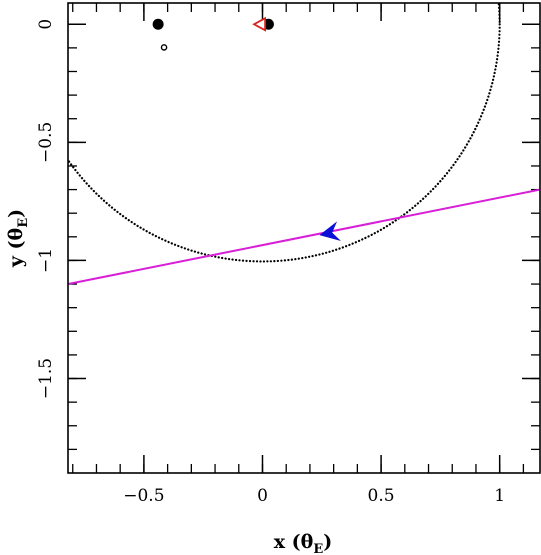  I want to click on image-point, so click(164, 47).